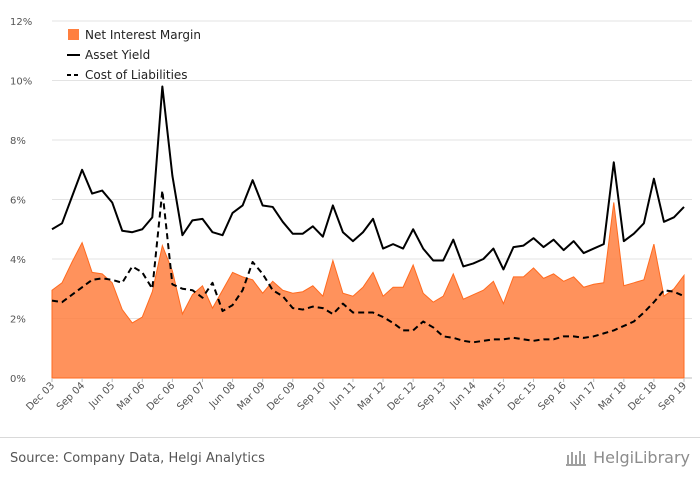 The height and width of the screenshot is (484, 700). I want to click on x-tick-label: Jun 17, so click(583, 395).